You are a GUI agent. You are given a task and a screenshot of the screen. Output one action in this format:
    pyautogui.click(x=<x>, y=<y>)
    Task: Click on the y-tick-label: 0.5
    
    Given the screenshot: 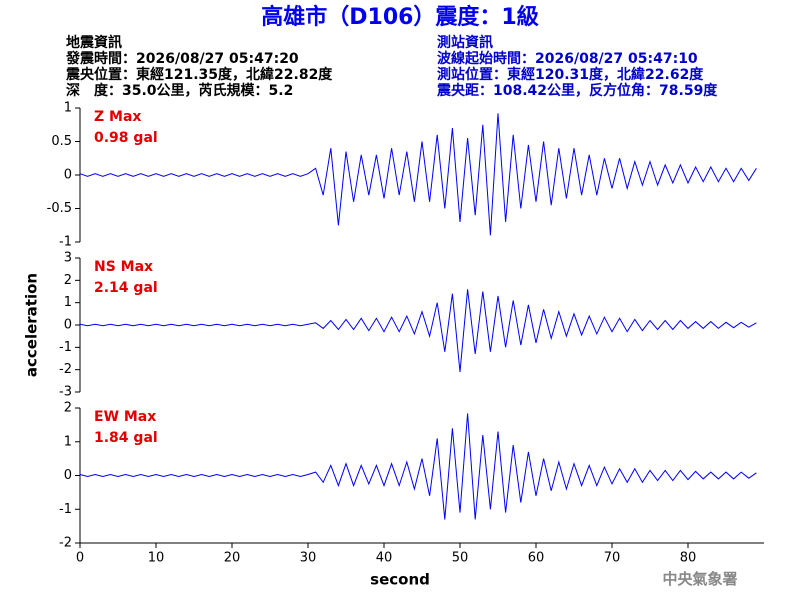 What is the action you would take?
    pyautogui.click(x=61, y=141)
    